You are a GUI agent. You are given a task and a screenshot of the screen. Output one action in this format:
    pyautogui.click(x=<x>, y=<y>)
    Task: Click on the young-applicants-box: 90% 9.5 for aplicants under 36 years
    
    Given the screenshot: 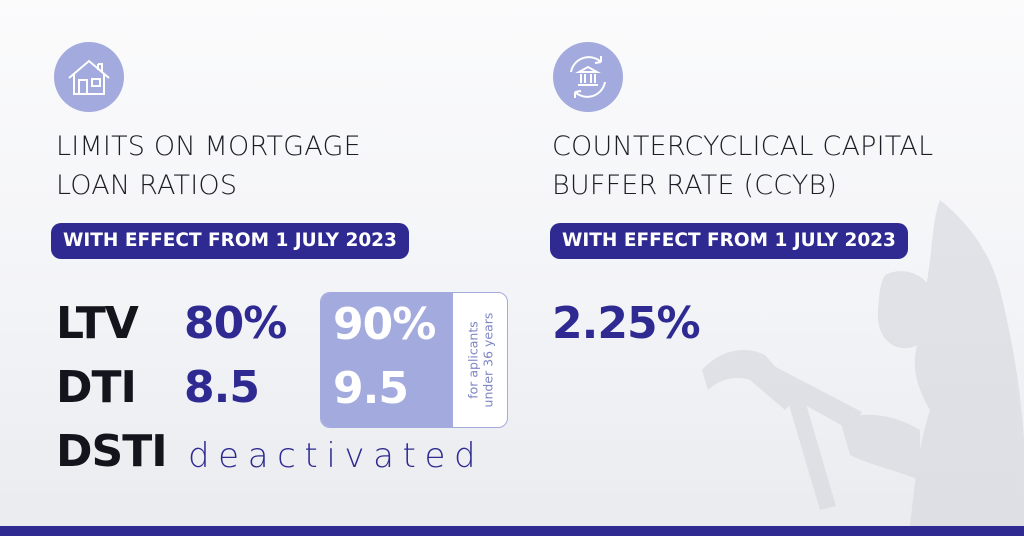 What is the action you would take?
    pyautogui.click(x=414, y=360)
    